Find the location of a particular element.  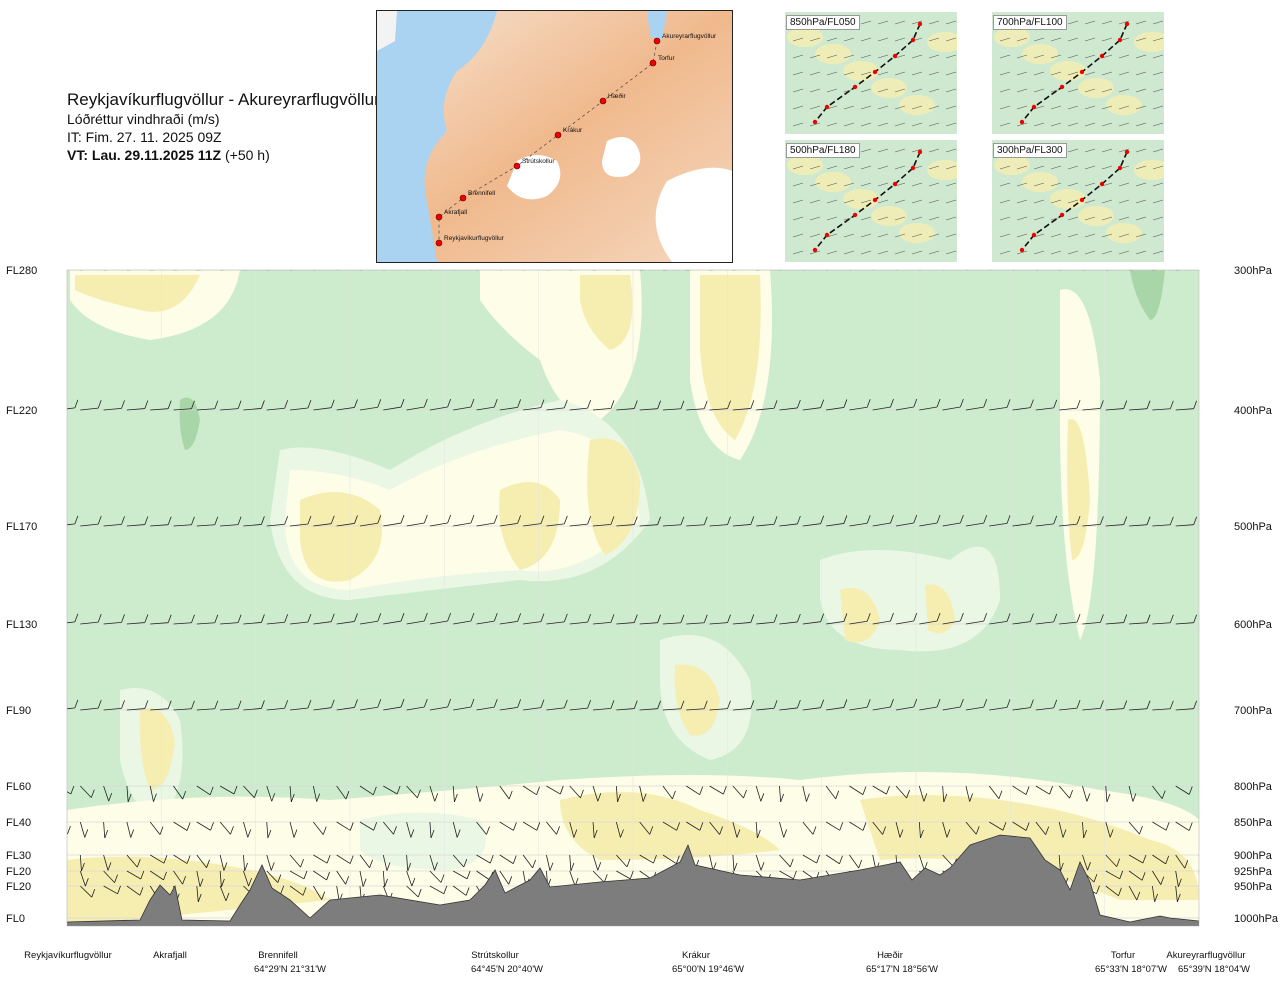

level-map-700-svg is located at coordinates (1079, 73).